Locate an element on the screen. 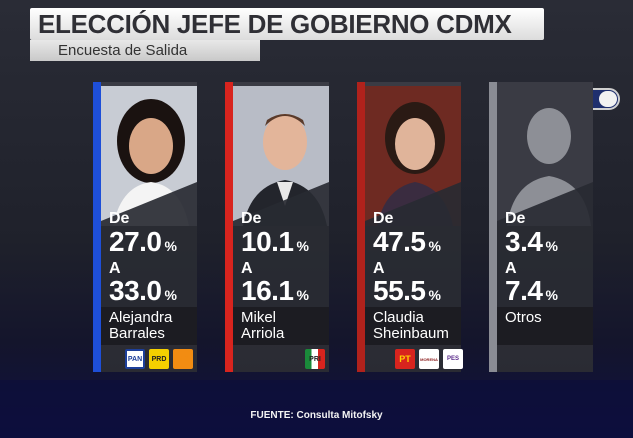  candidate-card-arriola: De 10.1% A 16.1% Mikel Arriola PRI is located at coordinates (277, 227).